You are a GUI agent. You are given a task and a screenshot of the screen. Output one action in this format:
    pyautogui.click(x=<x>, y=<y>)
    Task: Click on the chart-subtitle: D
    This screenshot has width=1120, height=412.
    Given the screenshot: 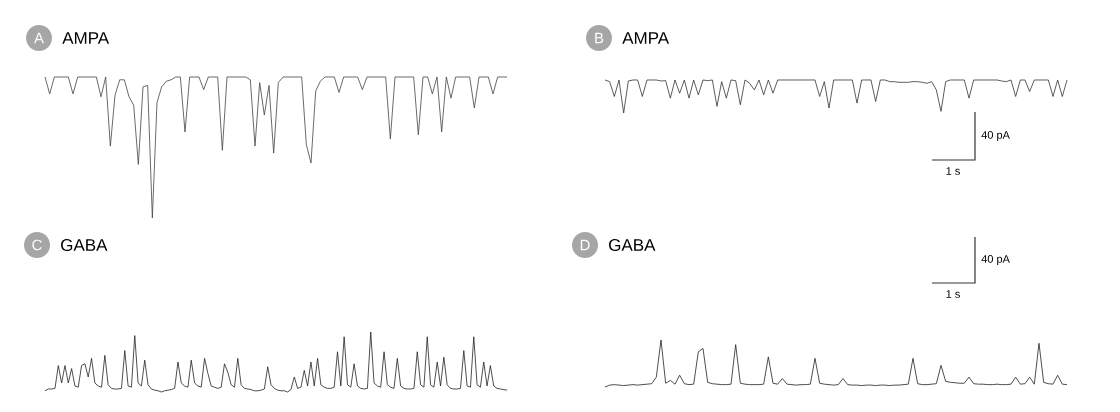 What is the action you would take?
    pyautogui.click(x=585, y=245)
    